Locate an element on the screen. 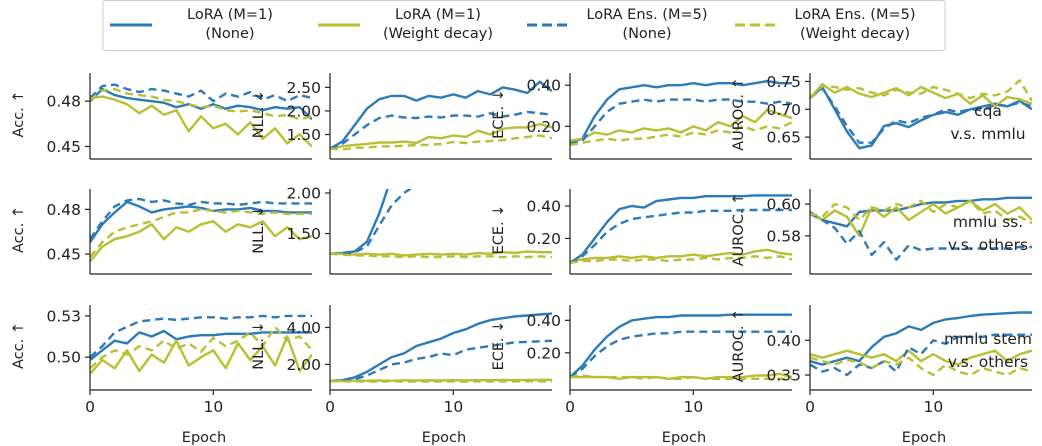 The width and height of the screenshot is (1042, 446). y-tick-label: 0.70 is located at coordinates (783, 110).